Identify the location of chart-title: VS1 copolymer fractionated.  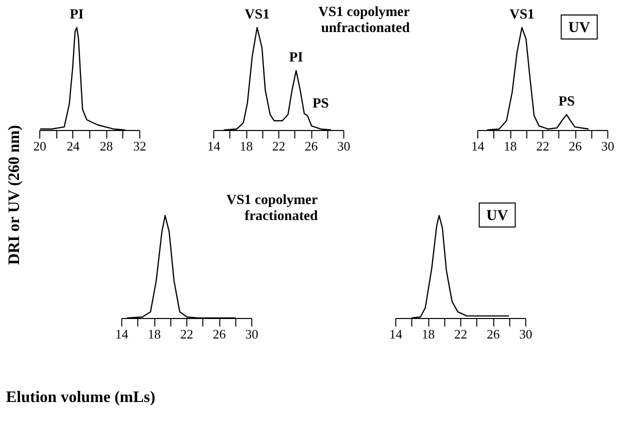
(272, 208).